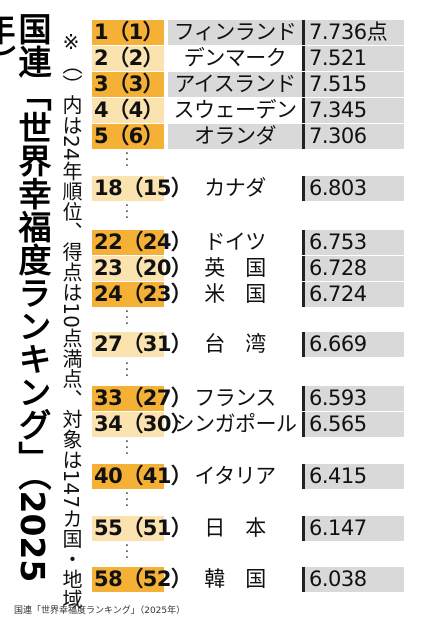 Image resolution: width=430 pixels, height=622 pixels. I want to click on country-cell: アイスランド, so click(235, 84).